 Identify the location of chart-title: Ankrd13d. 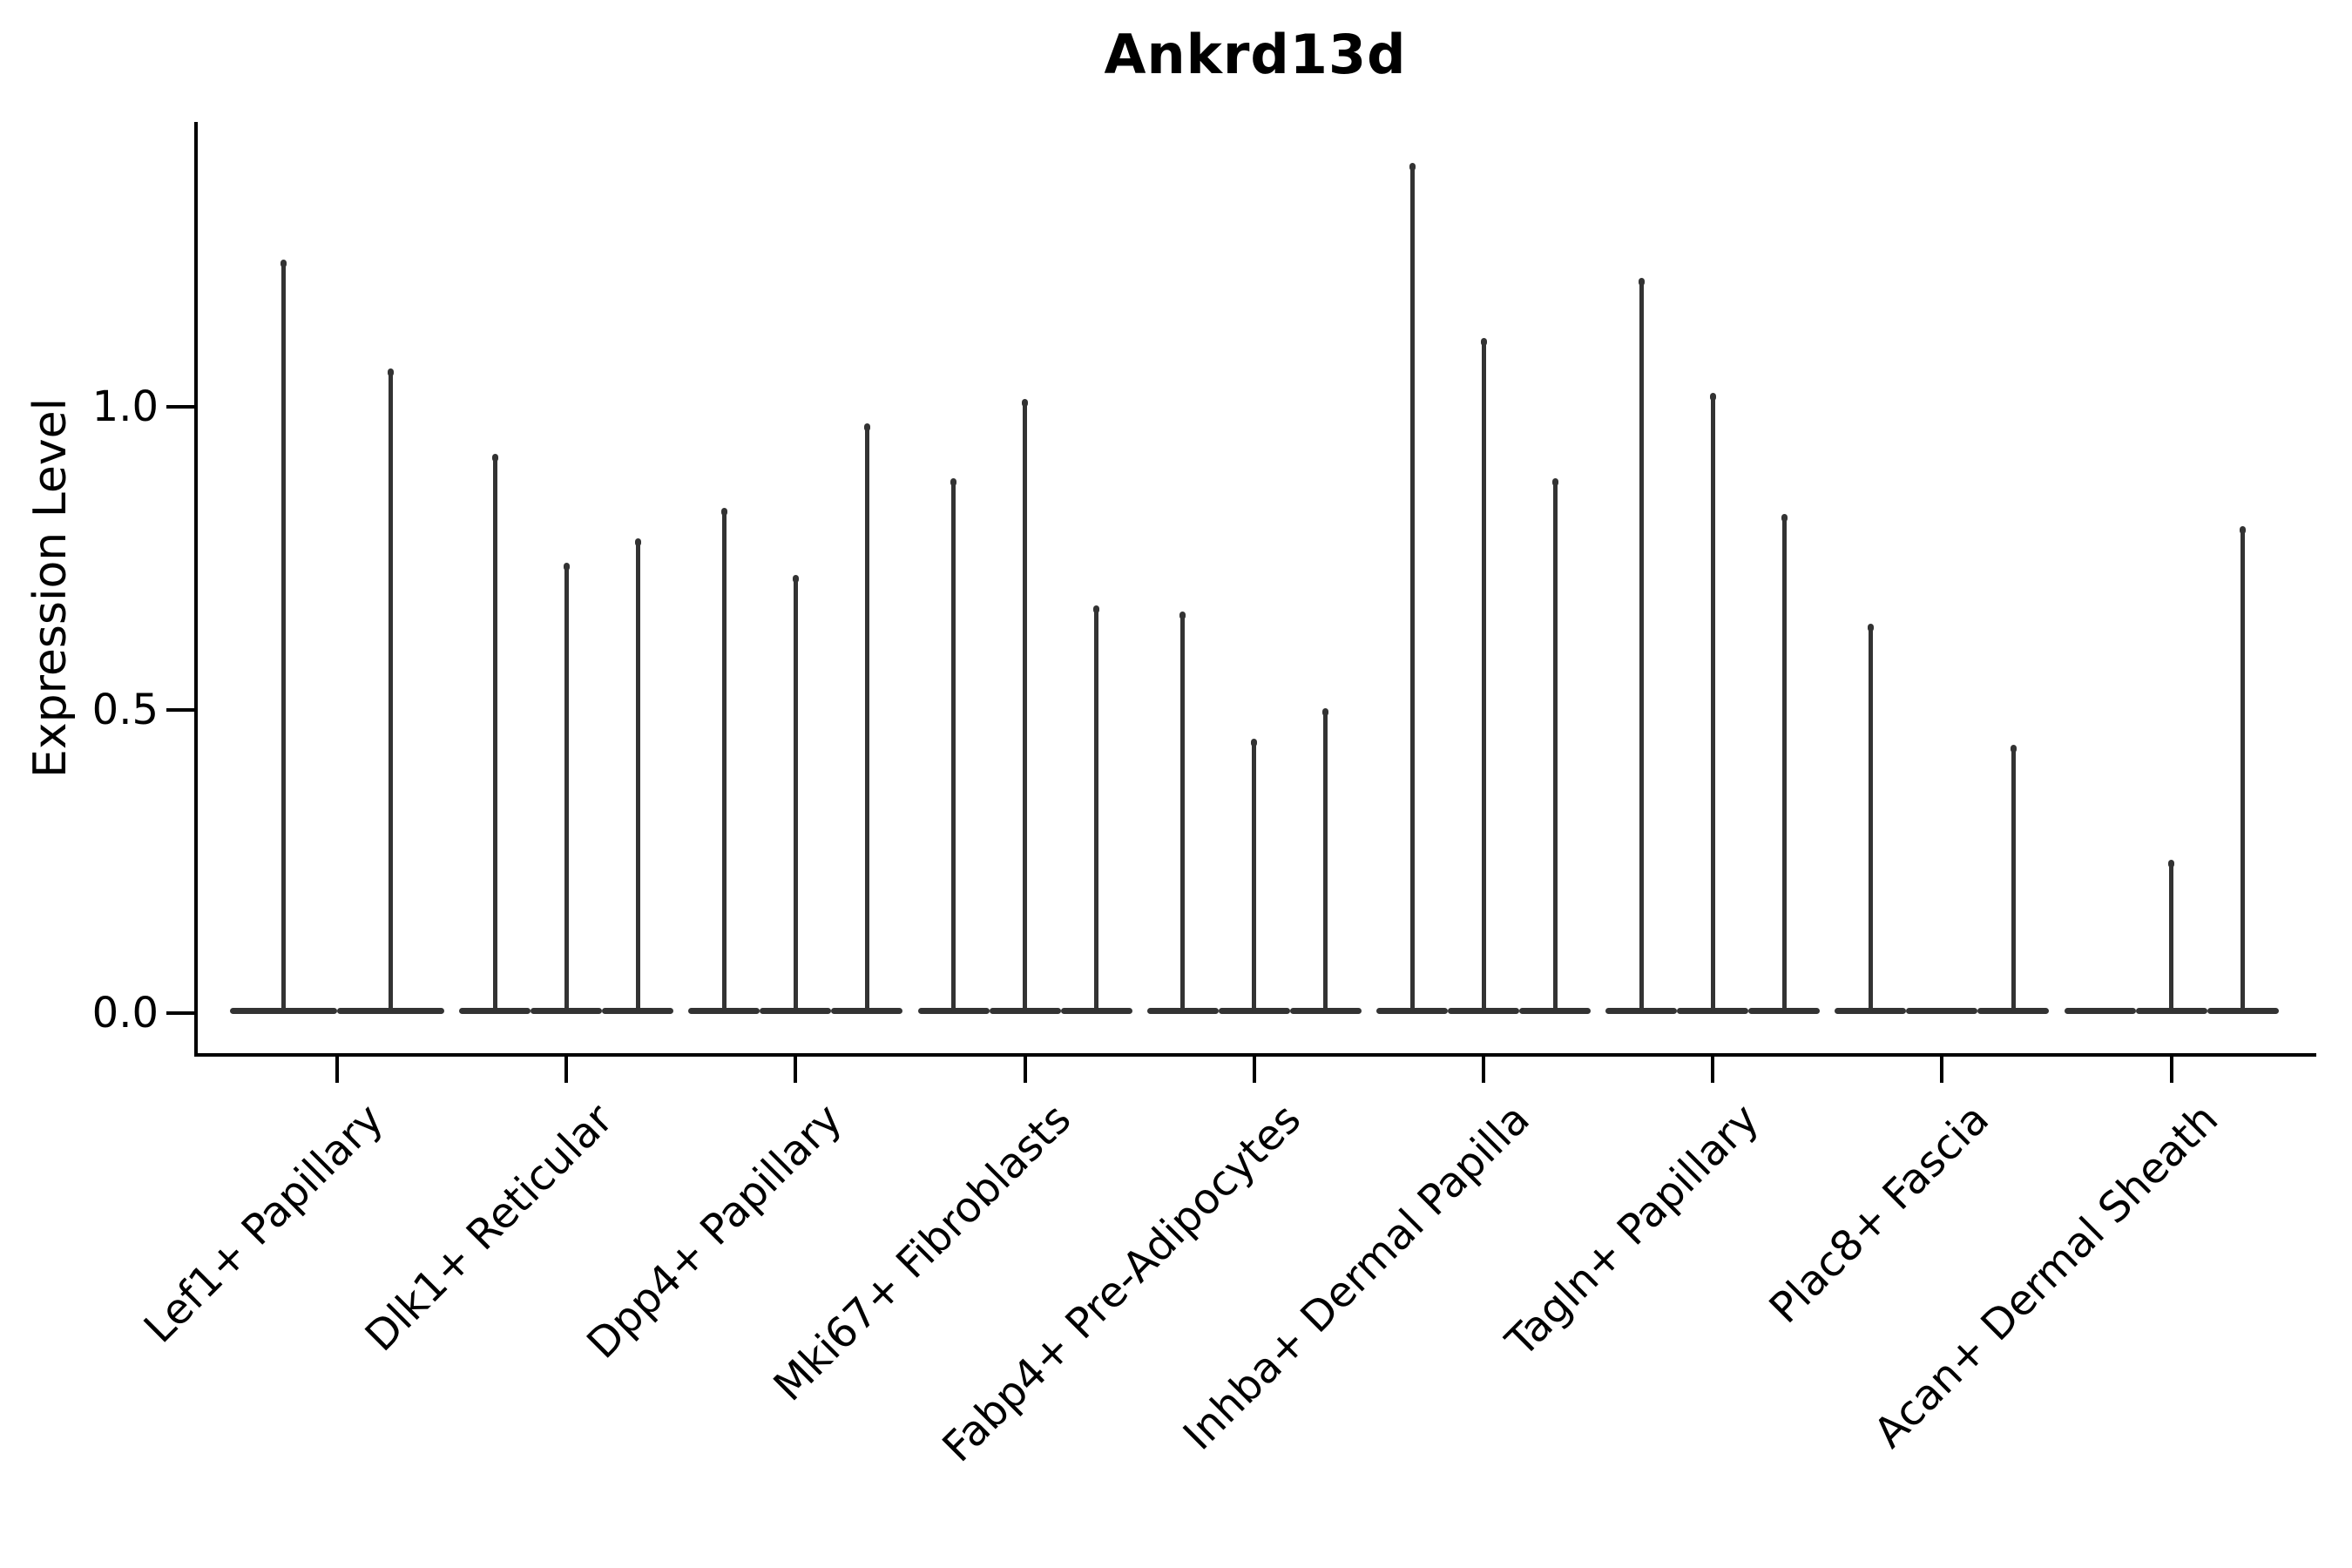
(1255, 54).